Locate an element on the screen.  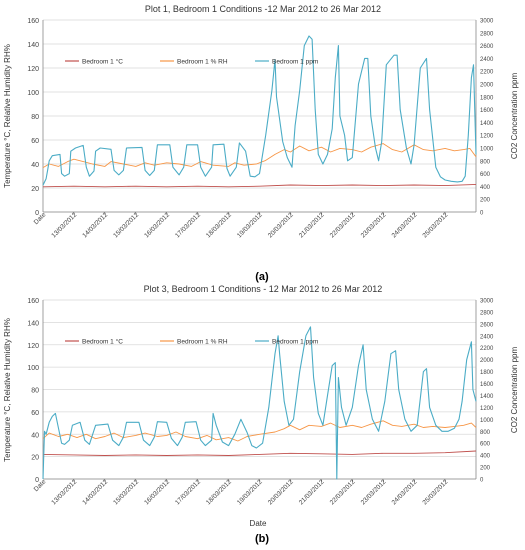
x-axis-label: Date is located at coordinates (258, 523).